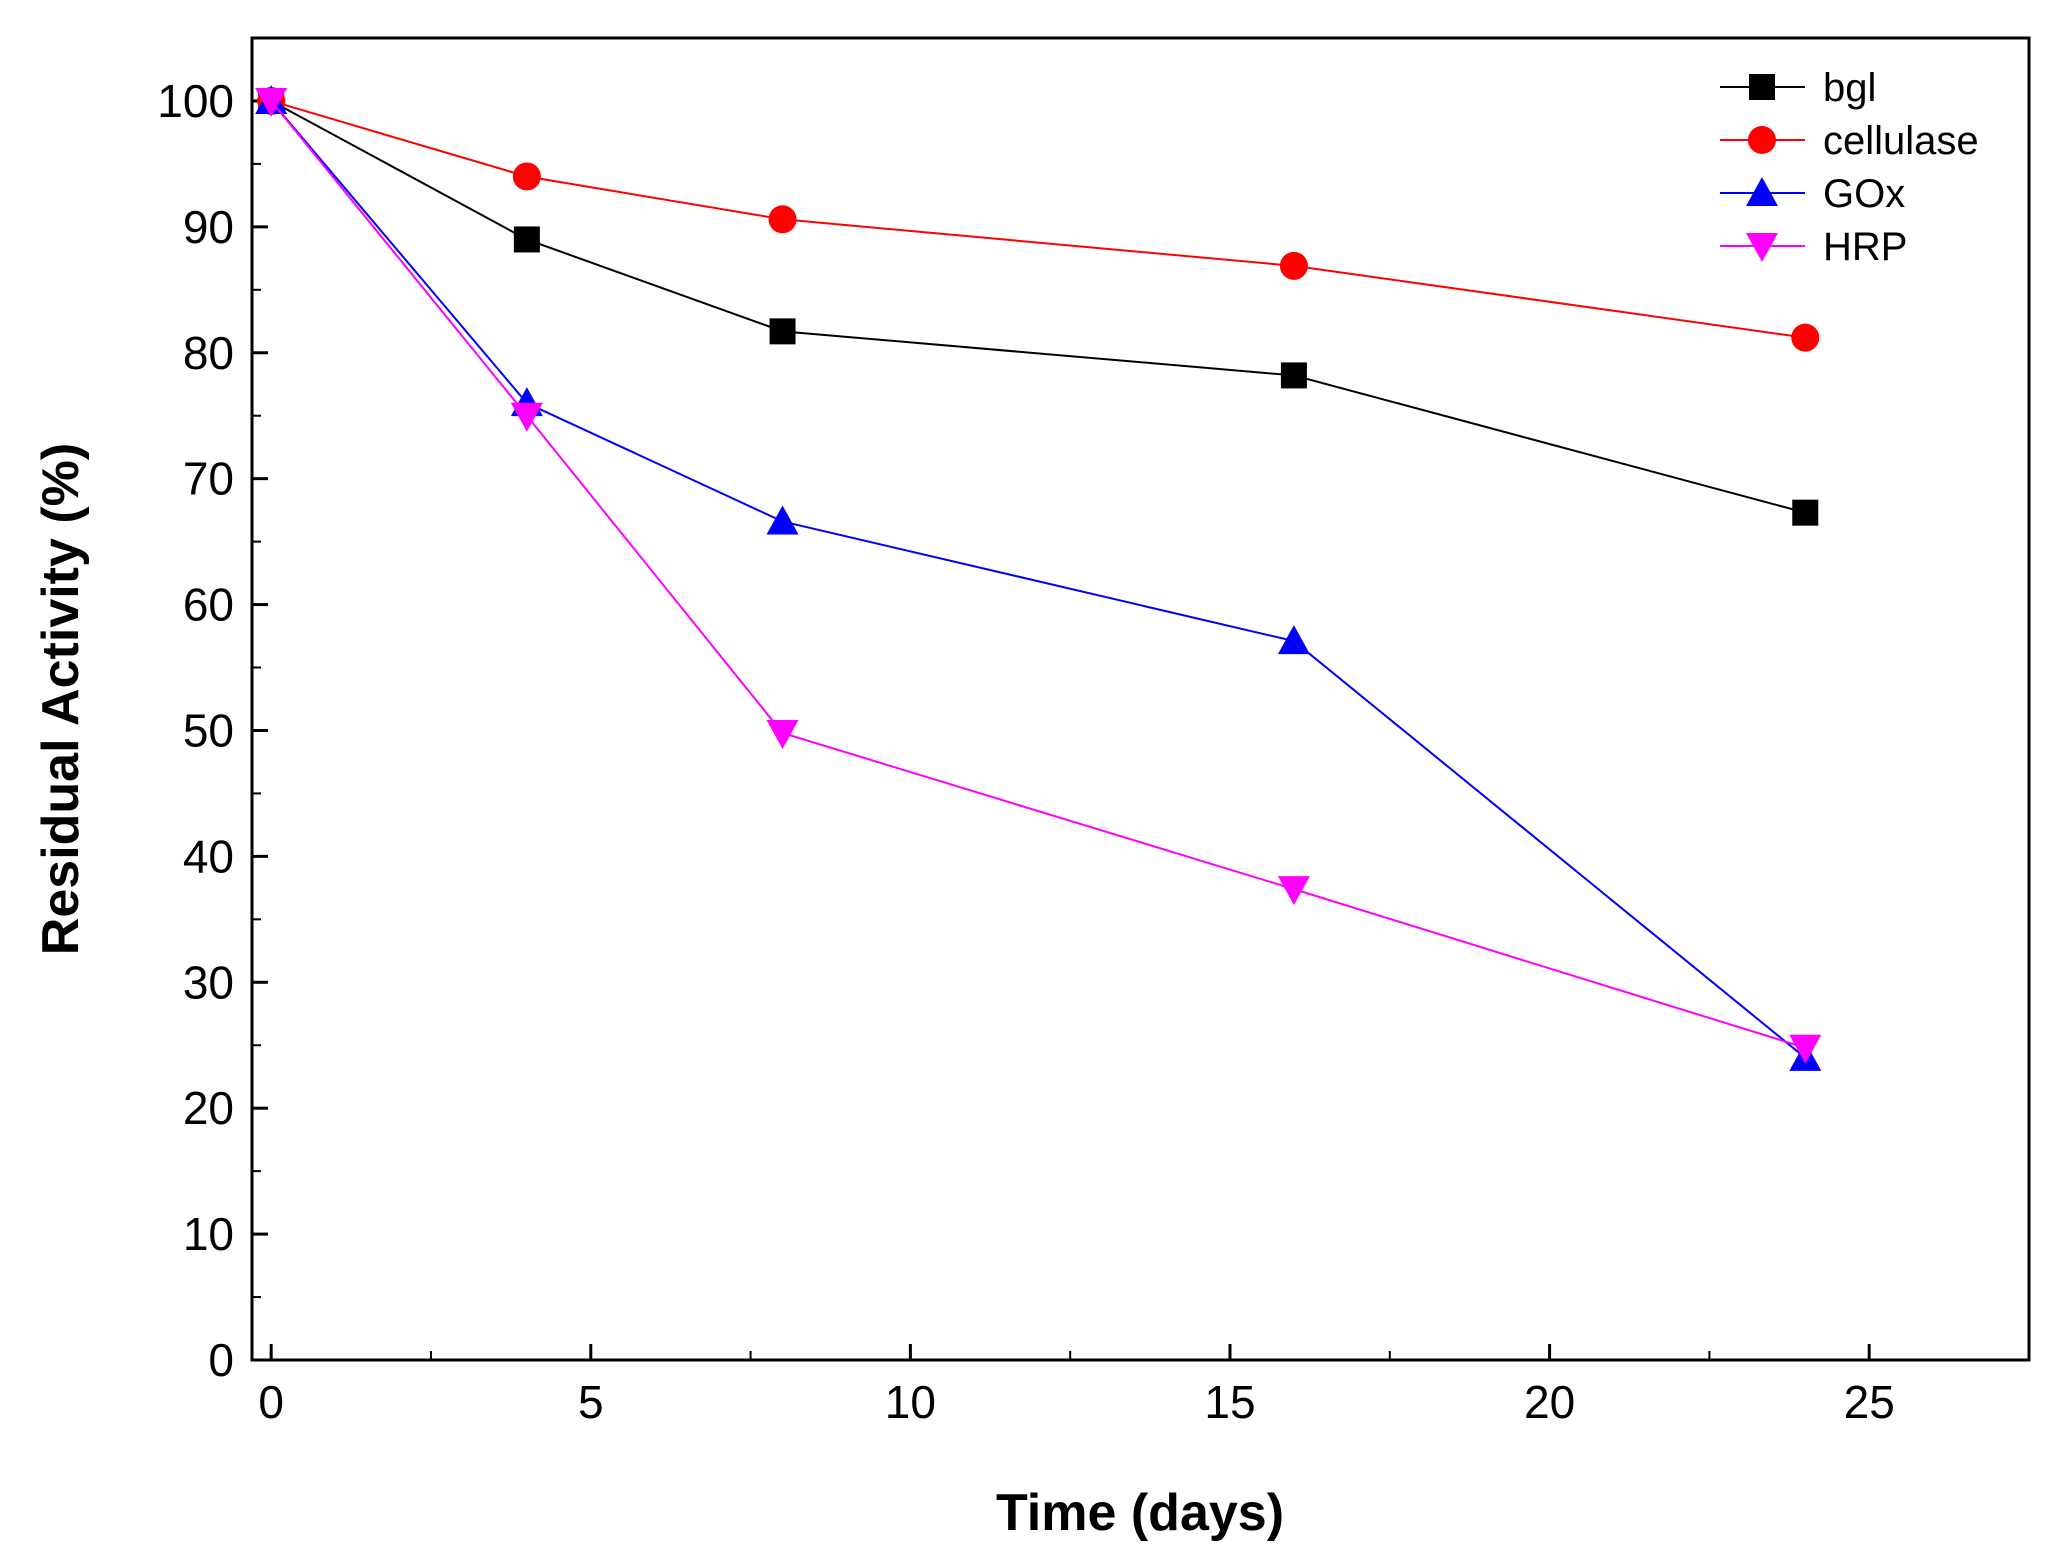 The image size is (2051, 1560). What do you see at coordinates (1813, 247) in the screenshot?
I see `legend-item: HRP` at bounding box center [1813, 247].